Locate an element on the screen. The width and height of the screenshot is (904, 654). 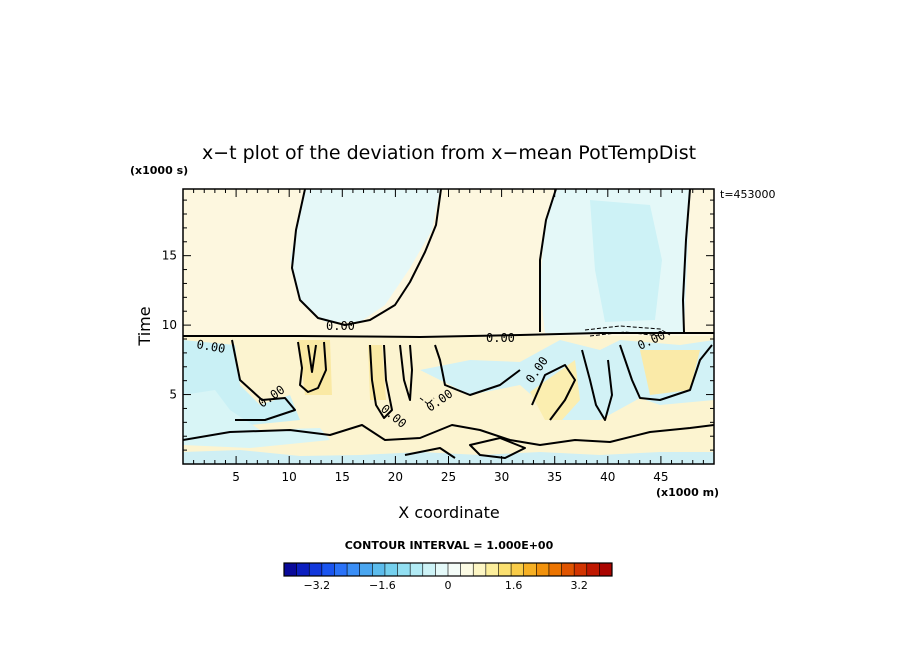
zero-contour-upper-right is located at coordinates (686, 261).